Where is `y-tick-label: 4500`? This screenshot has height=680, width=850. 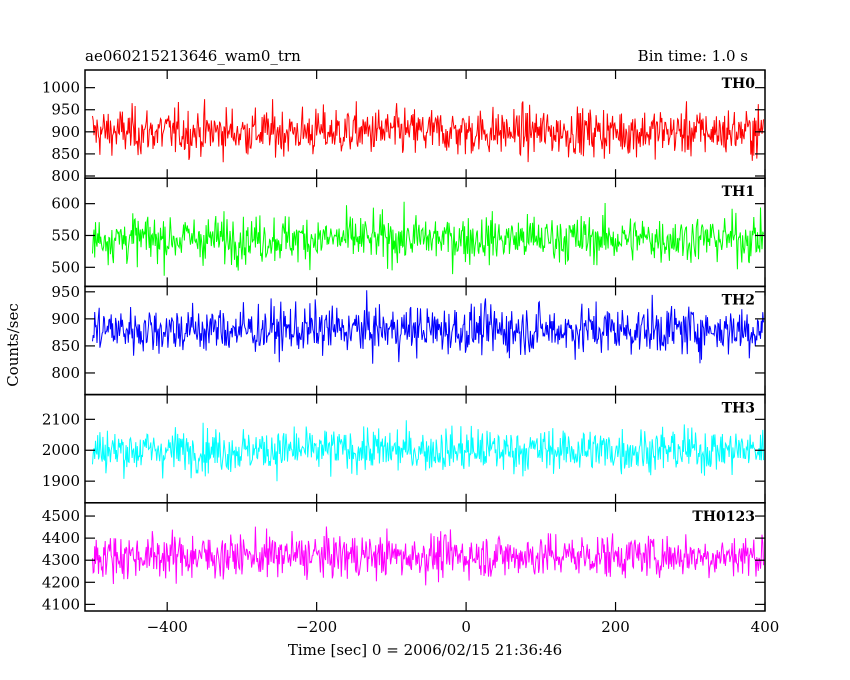
y-tick-label: 4500 is located at coordinates (61, 516).